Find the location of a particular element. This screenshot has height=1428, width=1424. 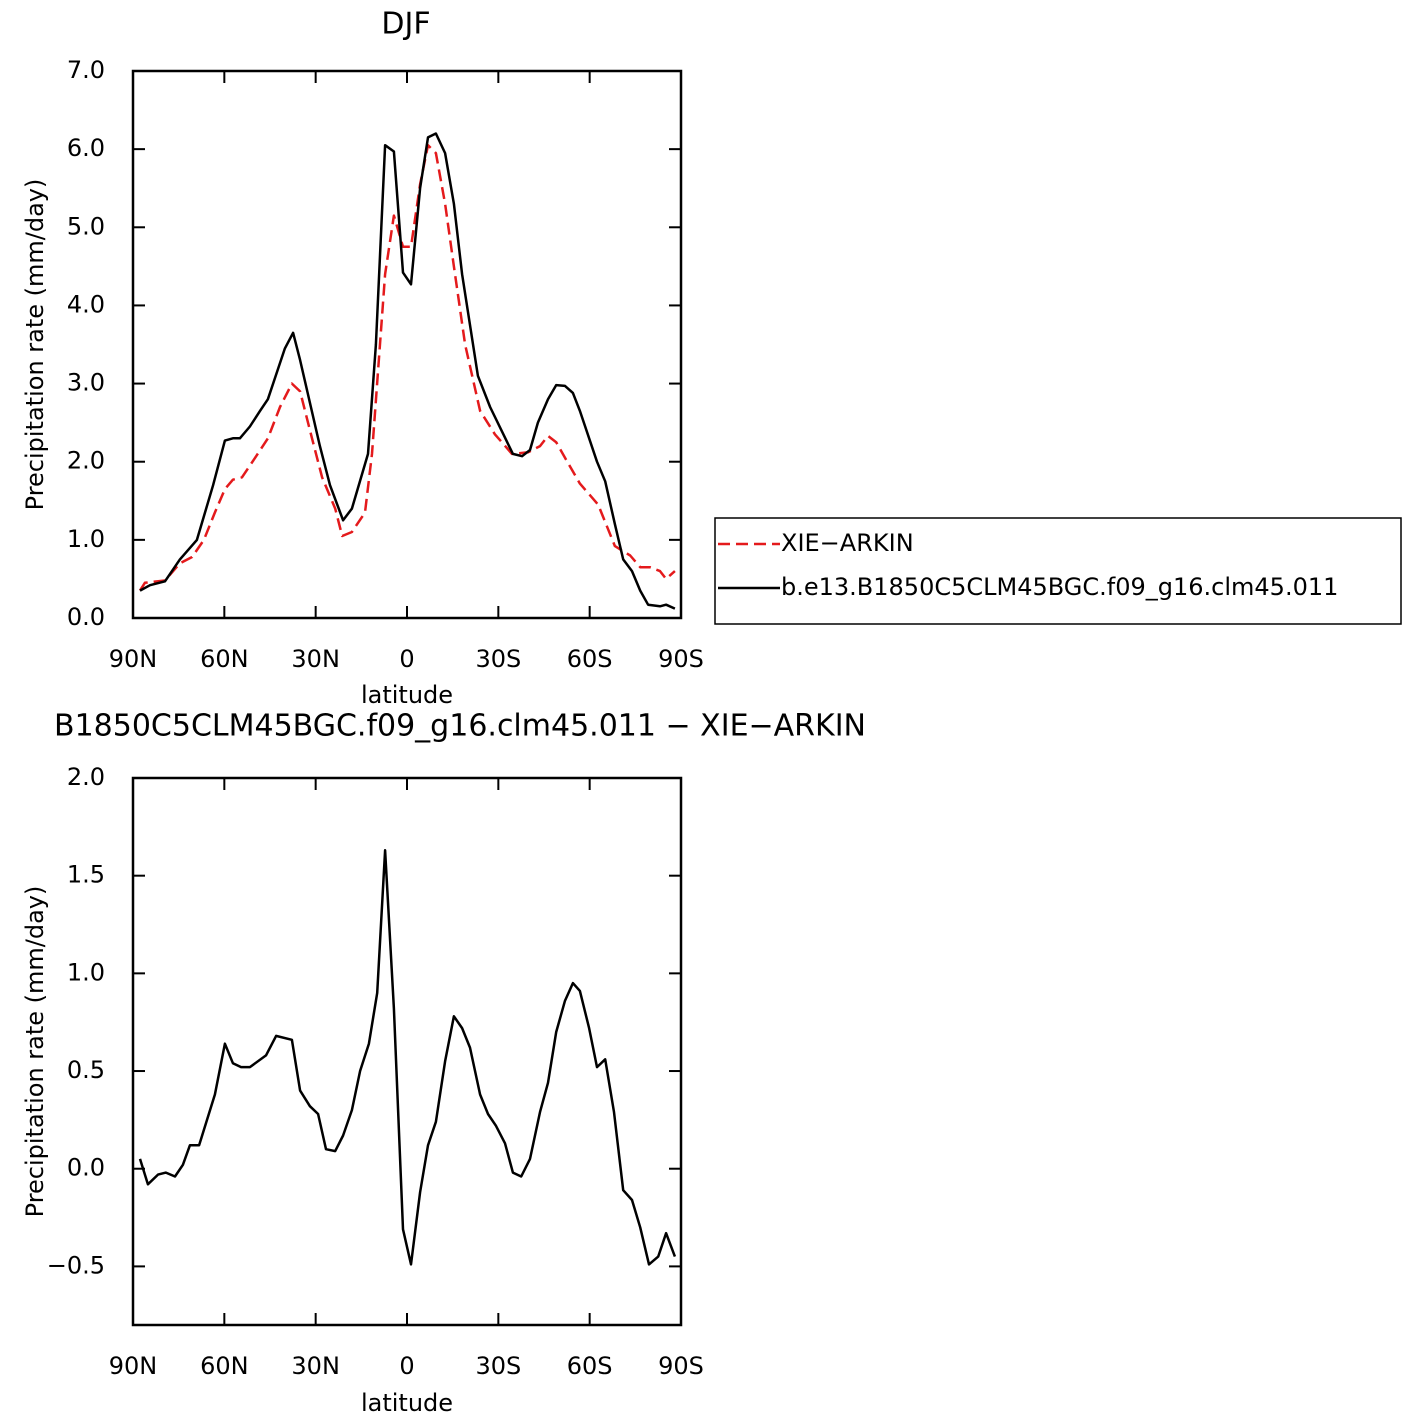

legend-label: b.e13.B1850C5CLM45BGC.f09_g16.clm45.011 is located at coordinates (1059, 587).